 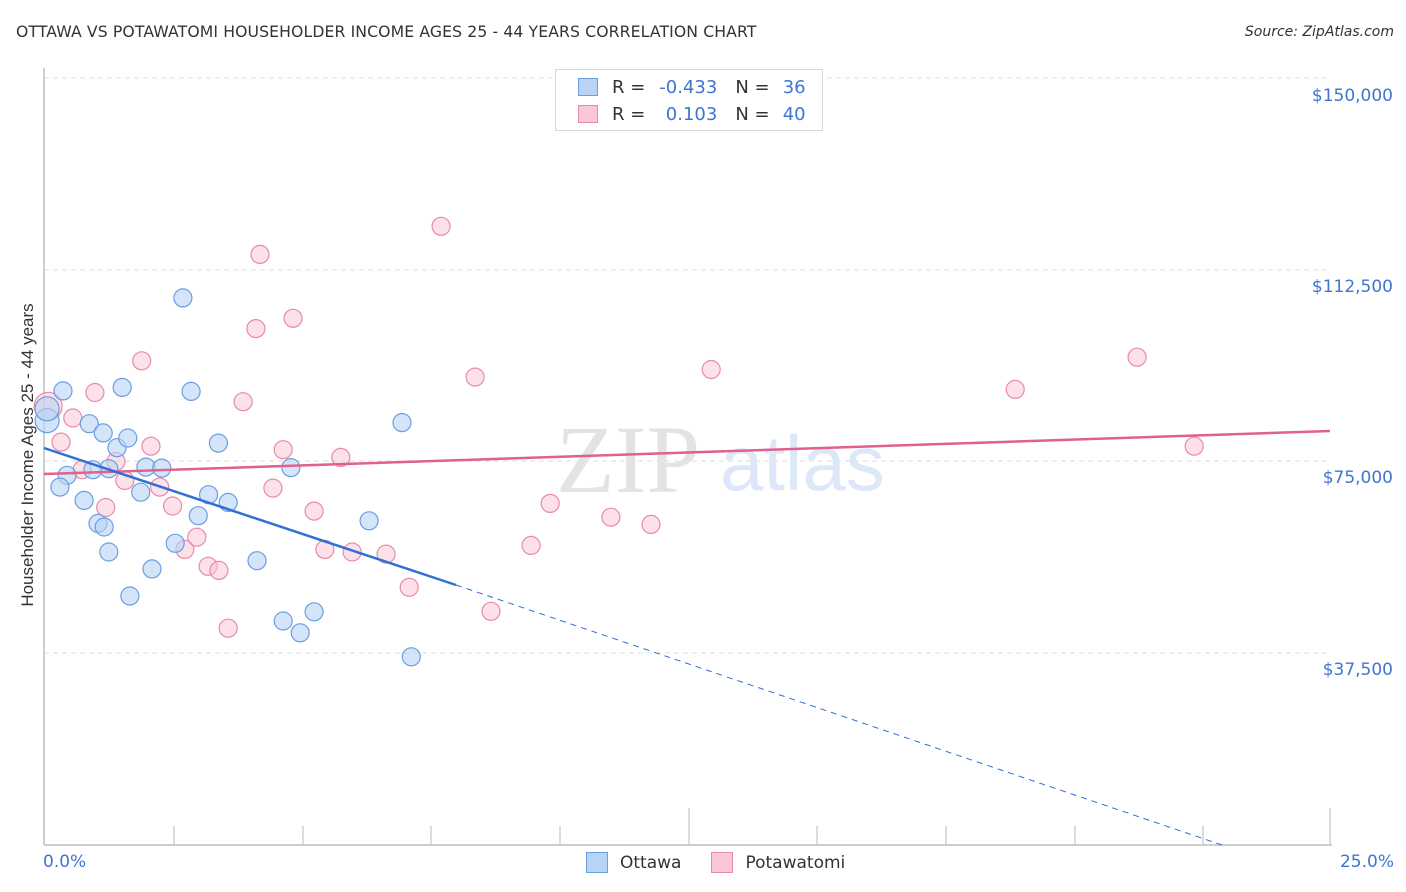 I want to click on watermark: ZIP atlas, so click(x=720, y=459).